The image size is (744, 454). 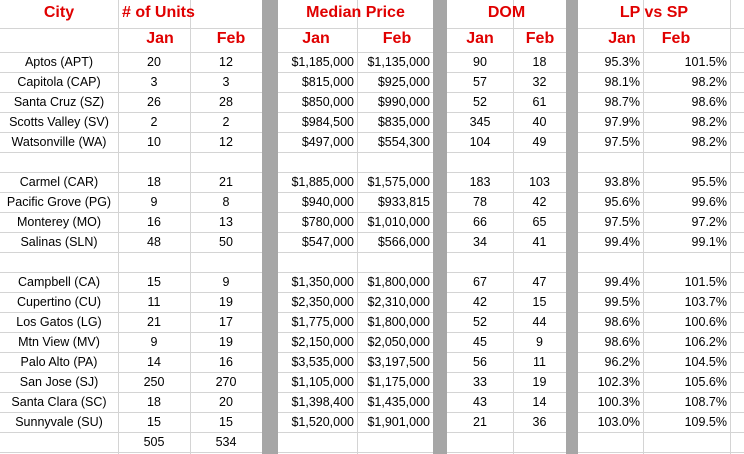 What do you see at coordinates (59, 242) in the screenshot?
I see `city-cell: Salinas (SLN)` at bounding box center [59, 242].